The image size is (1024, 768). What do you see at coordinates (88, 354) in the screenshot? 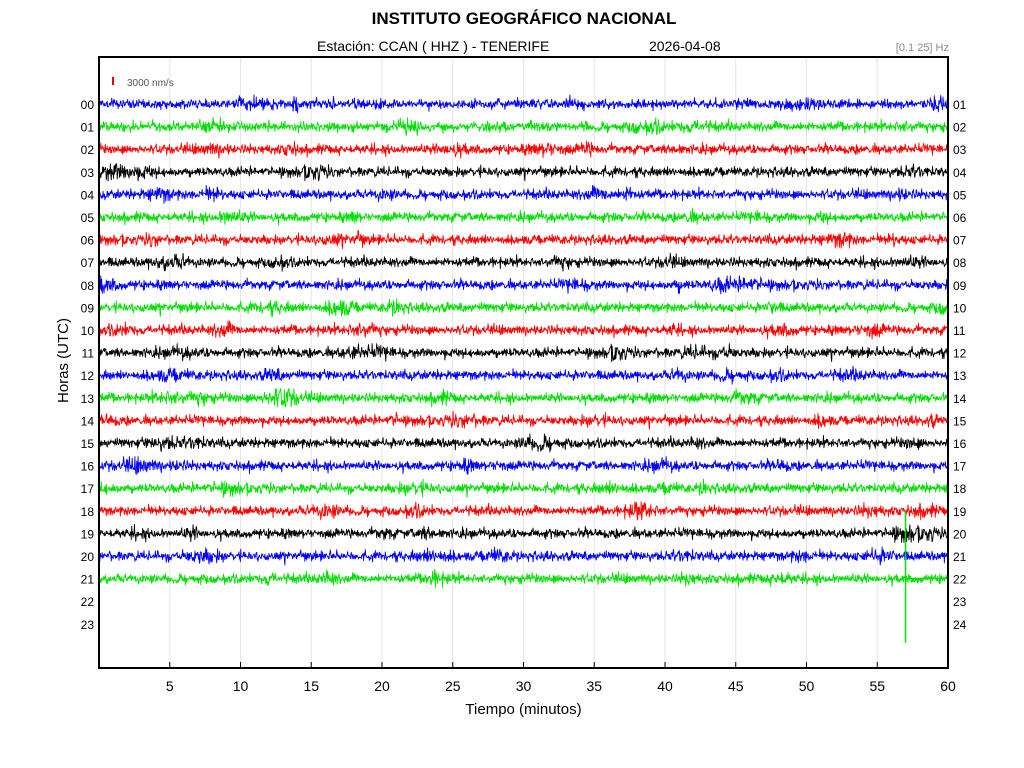
I see `y-tick-label-left: 11` at bounding box center [88, 354].